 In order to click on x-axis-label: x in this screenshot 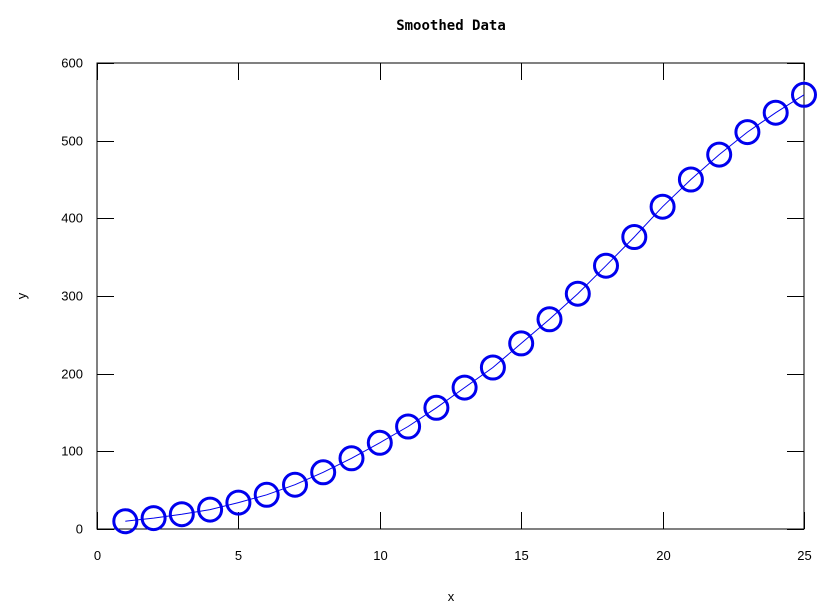, I will do `click(451, 596)`.